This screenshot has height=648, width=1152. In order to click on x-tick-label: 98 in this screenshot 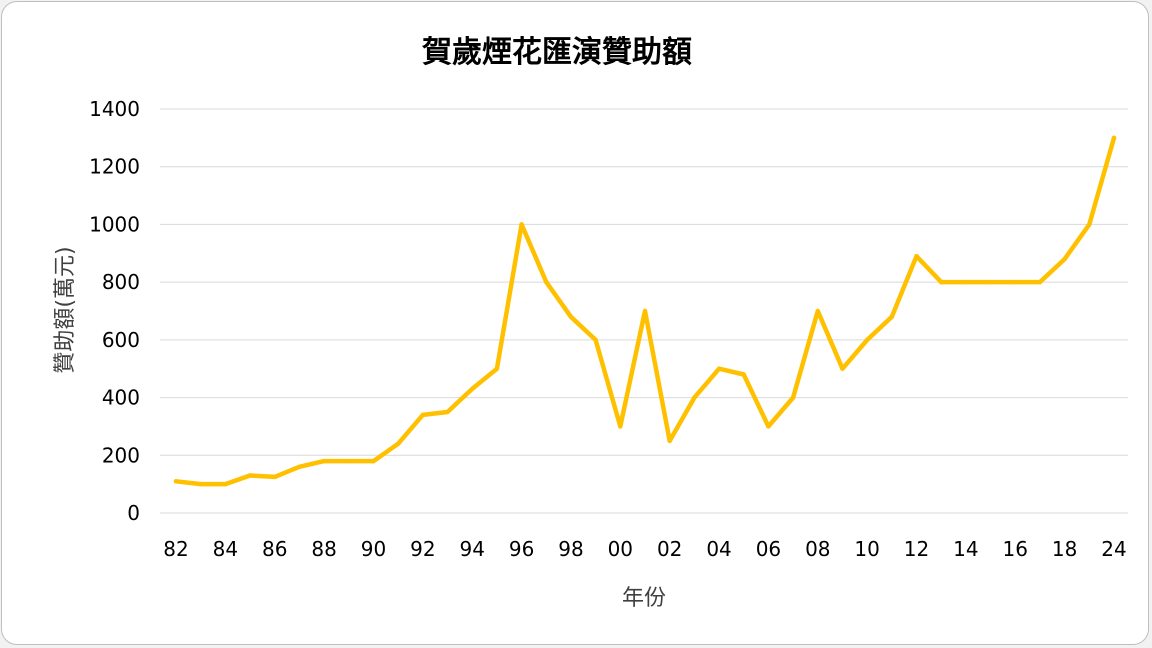, I will do `click(570, 549)`.